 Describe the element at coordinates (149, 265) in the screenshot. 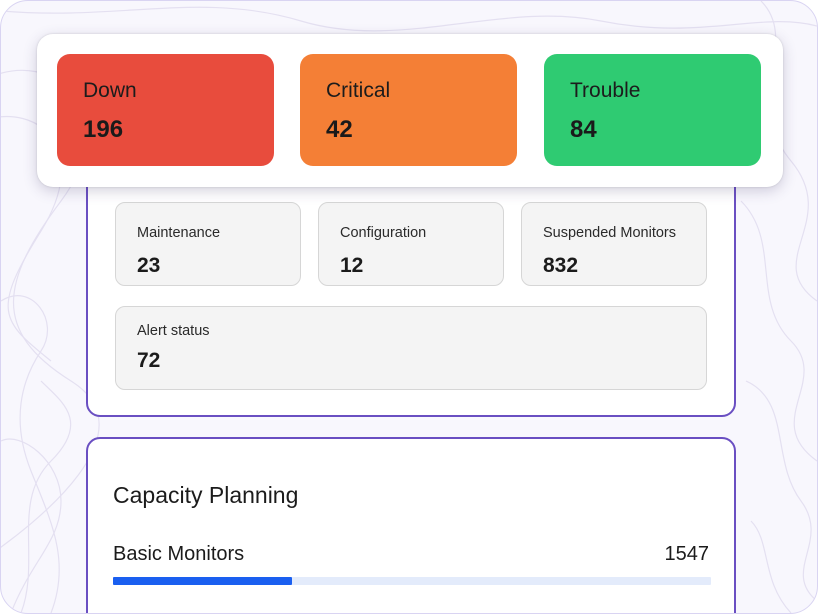

I see `maintenance-count: 23` at that location.